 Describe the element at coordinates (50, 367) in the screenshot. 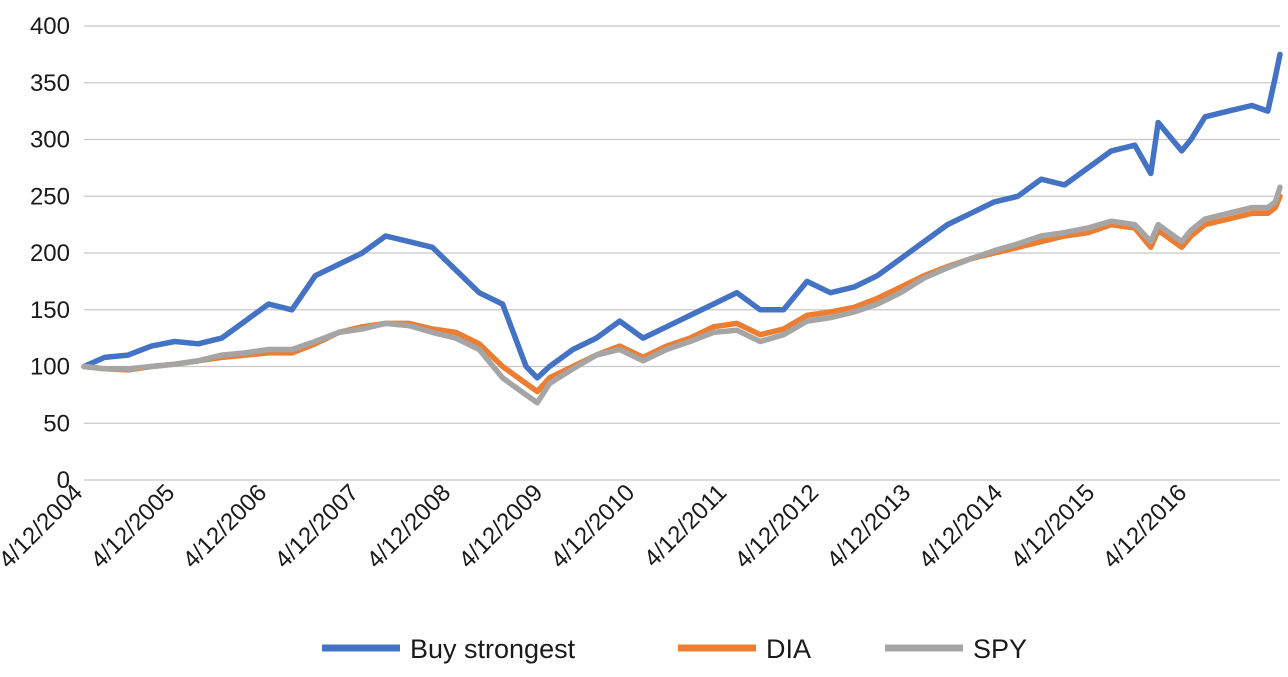

I see `y-tick-label: 100` at that location.